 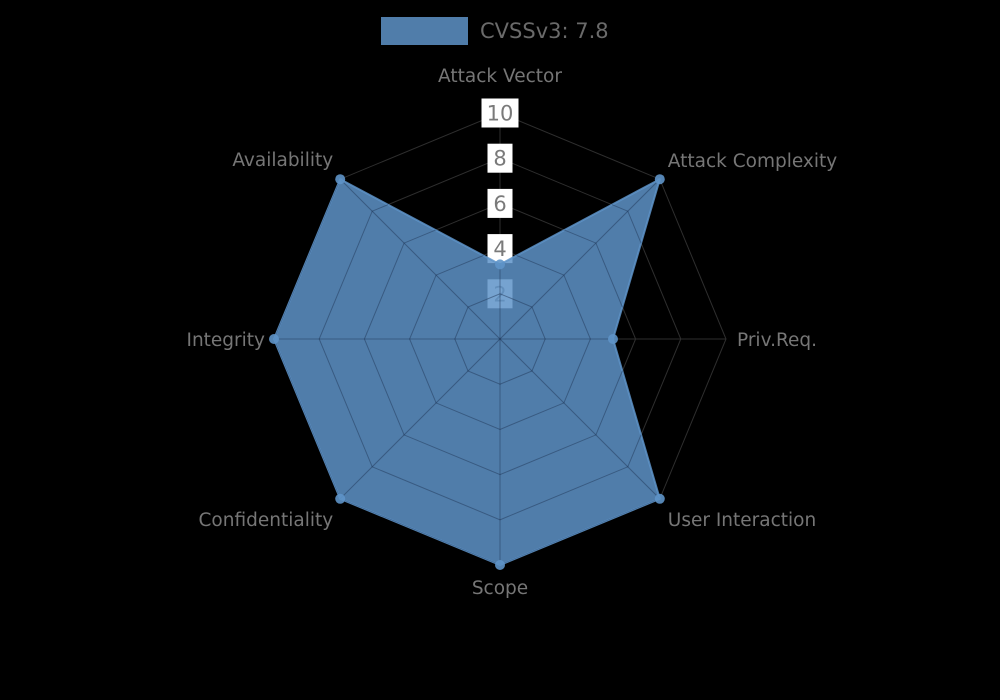 I want to click on axis-label-attack-complexity: Attack Complexity, so click(x=752, y=161).